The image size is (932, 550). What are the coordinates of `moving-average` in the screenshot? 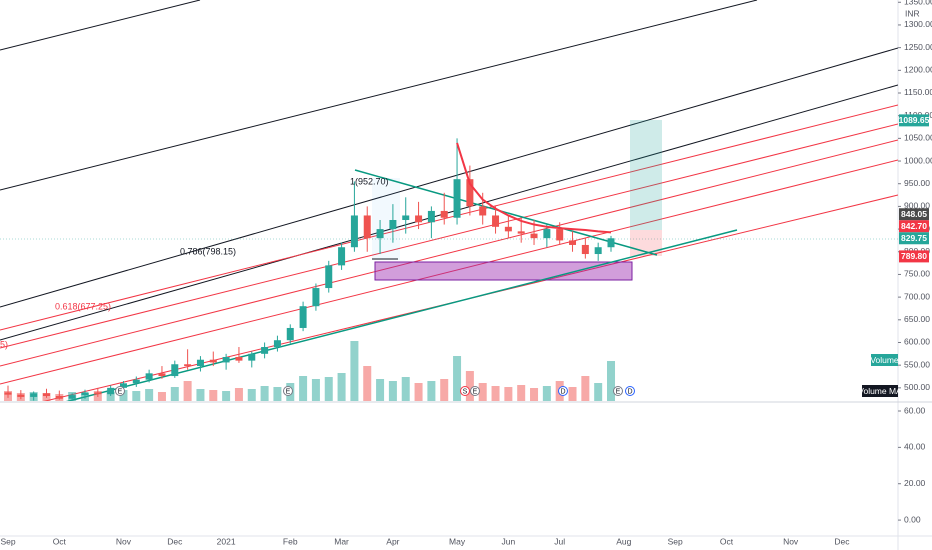 It's located at (534, 188).